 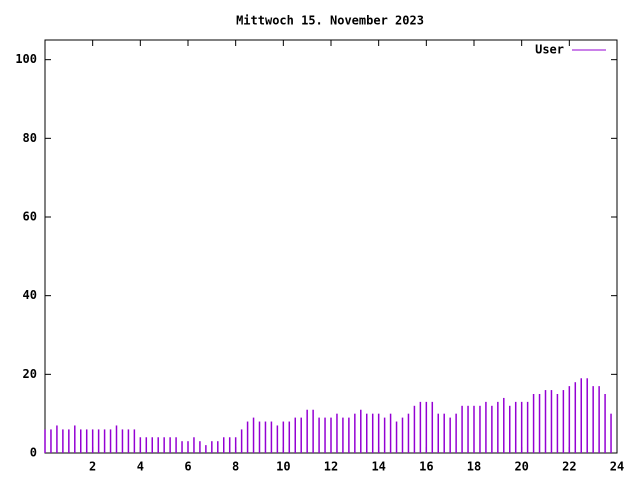 I want to click on y-tick-label: 100, so click(x=26, y=59).